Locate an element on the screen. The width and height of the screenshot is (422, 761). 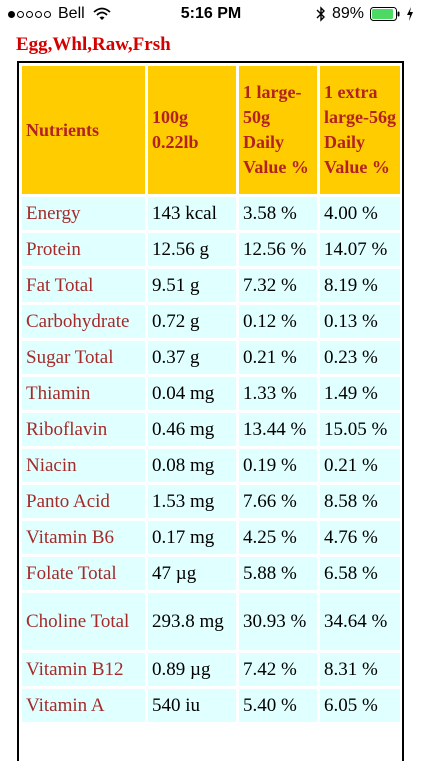
table-row: Vitamin A 540 iu 5.40 % 6.05 % is located at coordinates (211, 705).